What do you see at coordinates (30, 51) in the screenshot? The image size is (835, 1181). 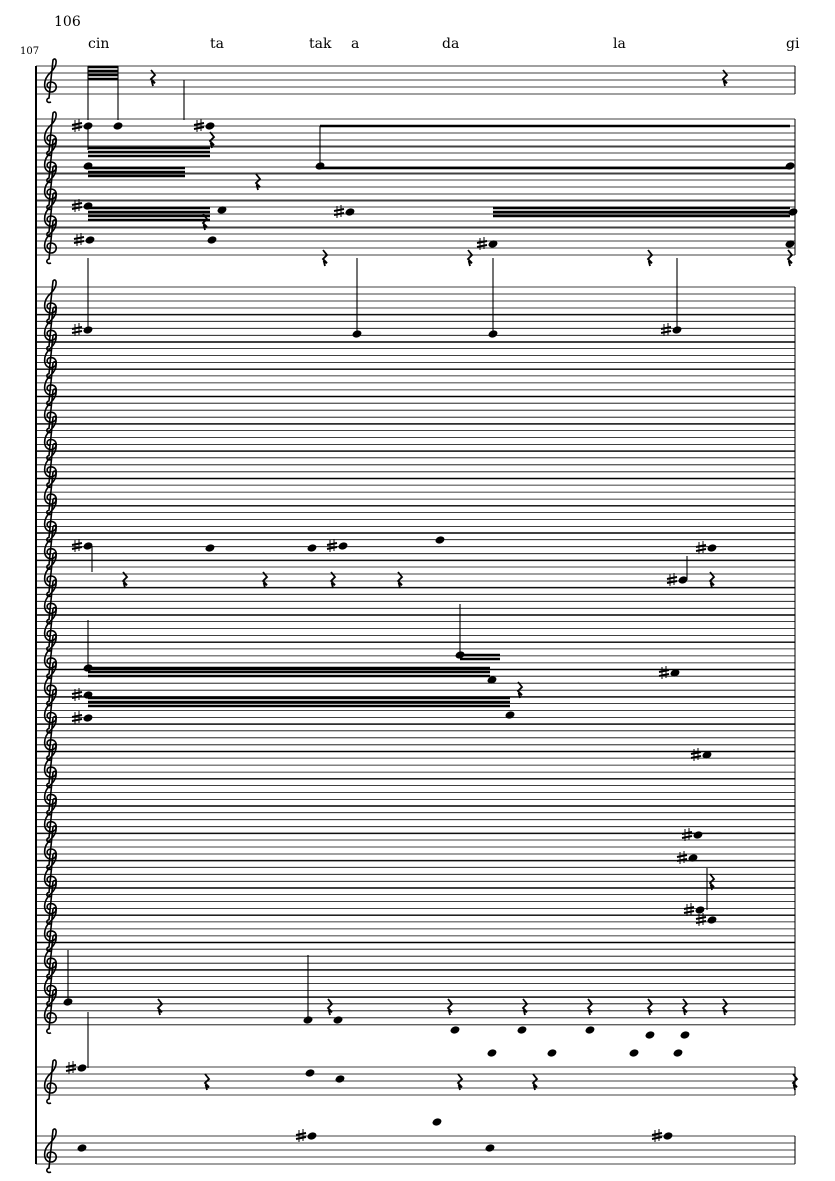 I see `bar-number: 107` at bounding box center [30, 51].